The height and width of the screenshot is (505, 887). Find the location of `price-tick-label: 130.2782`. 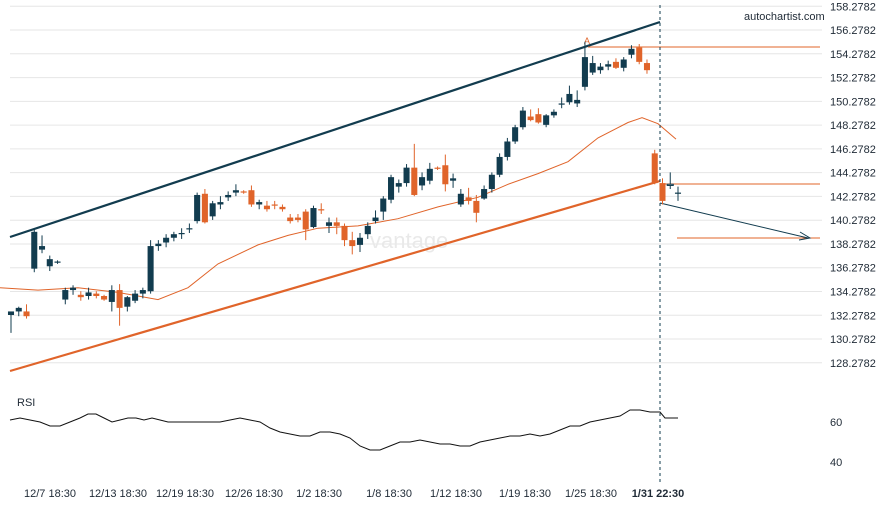

price-tick-label: 130.2782 is located at coordinates (853, 340).